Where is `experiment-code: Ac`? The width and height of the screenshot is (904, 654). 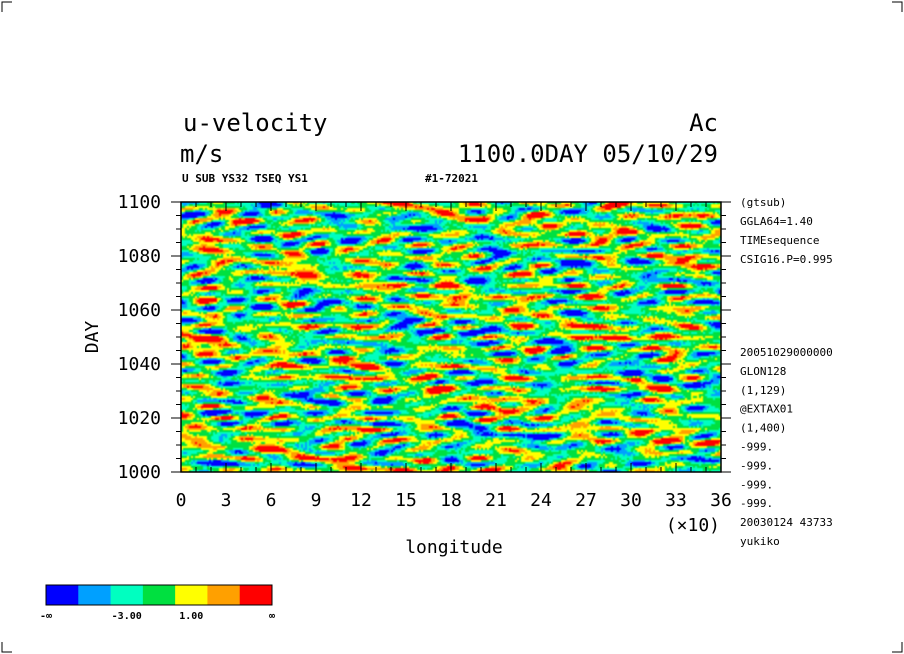
experiment-code: Ac is located at coordinates (703, 123).